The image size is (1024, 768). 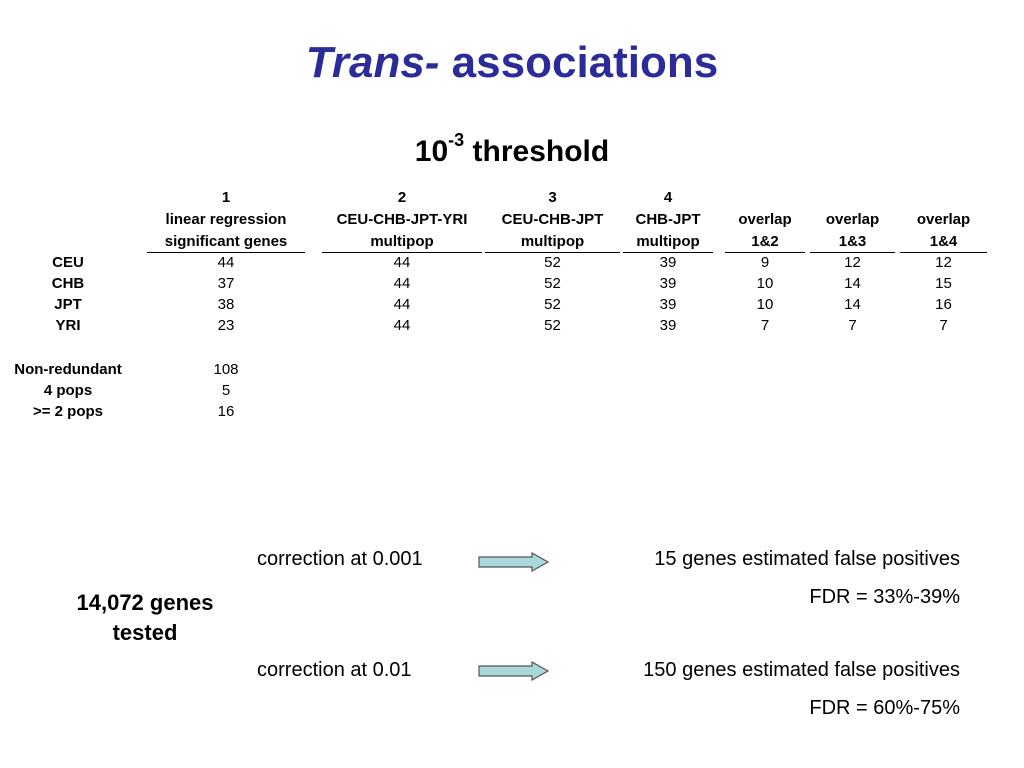 I want to click on correction-2-fdr: FDR = 60%-75%, so click(x=884, y=708).